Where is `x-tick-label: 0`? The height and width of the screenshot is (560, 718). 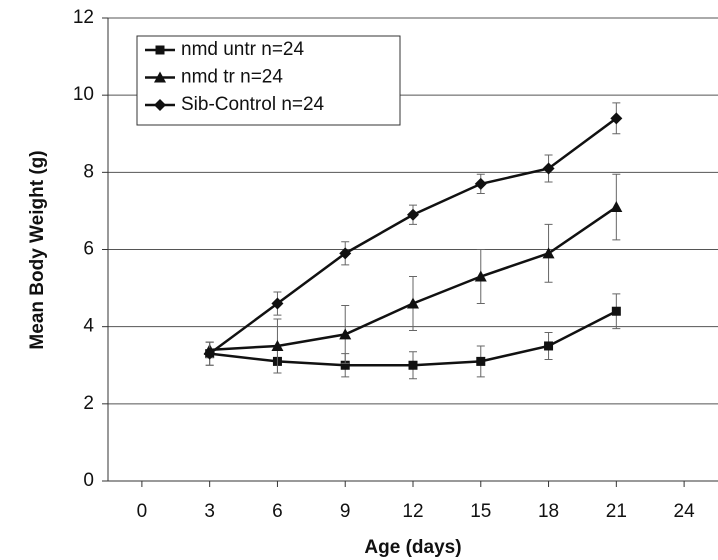 x-tick-label: 0 is located at coordinates (142, 511).